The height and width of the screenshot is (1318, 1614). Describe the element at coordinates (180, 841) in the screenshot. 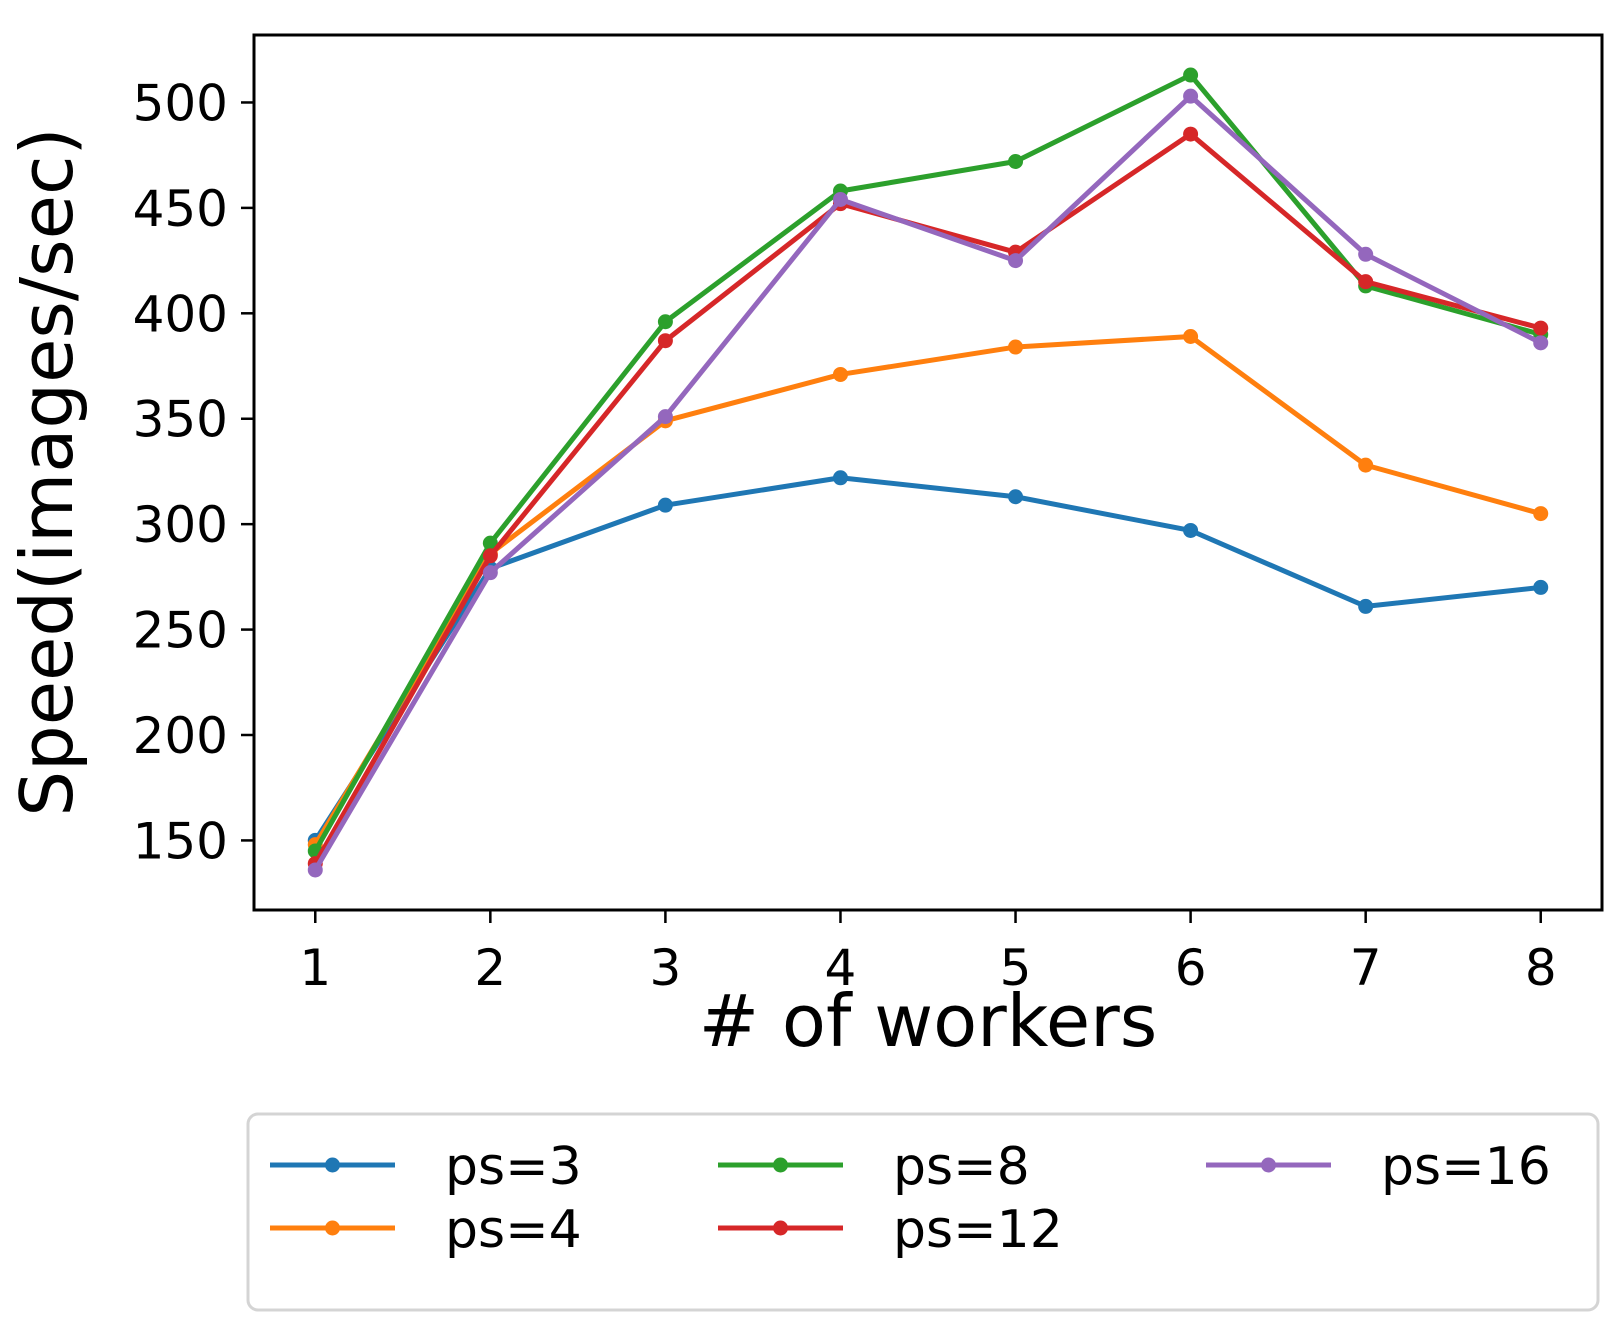

I see `y-tick-label: 150` at that location.